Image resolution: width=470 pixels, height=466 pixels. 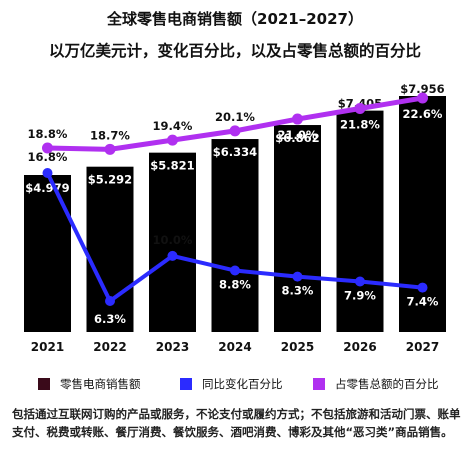 What do you see at coordinates (235, 152) in the screenshot?
I see `bar-label-2024: $6.334` at bounding box center [235, 152].